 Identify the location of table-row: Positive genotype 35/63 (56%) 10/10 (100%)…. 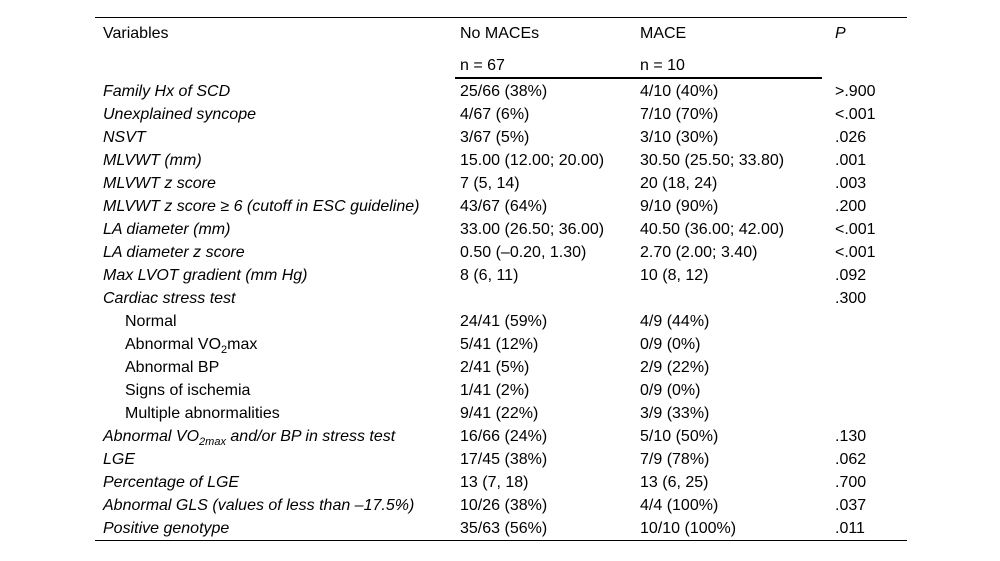
(501, 529).